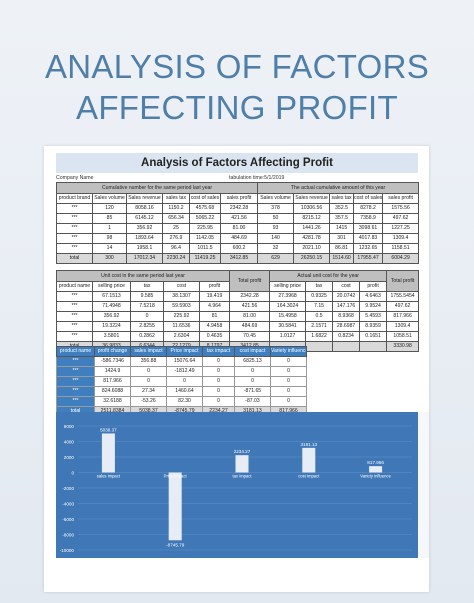  Describe the element at coordinates (67, 550) in the screenshot. I see `y-tick-label: -10000` at that location.